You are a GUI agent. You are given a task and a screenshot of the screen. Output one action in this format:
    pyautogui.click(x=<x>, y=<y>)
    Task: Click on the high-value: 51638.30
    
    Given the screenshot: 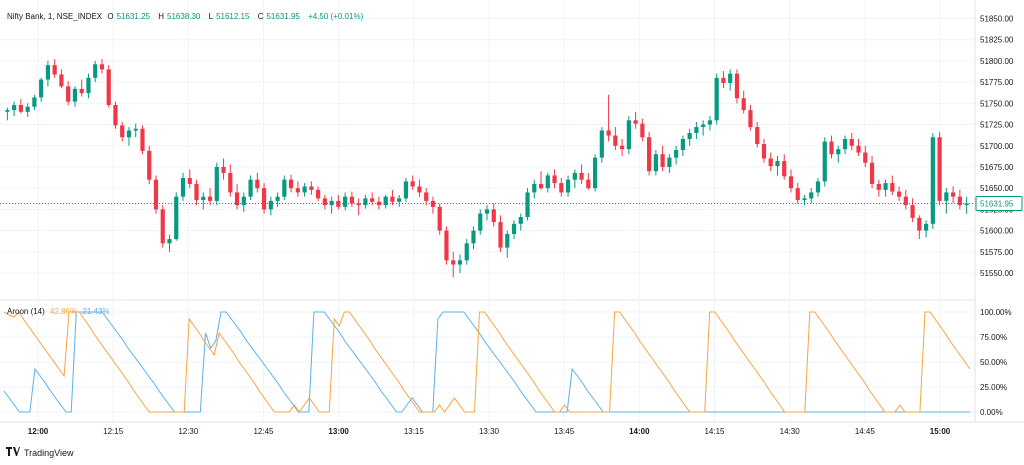 What is the action you would take?
    pyautogui.click(x=184, y=16)
    